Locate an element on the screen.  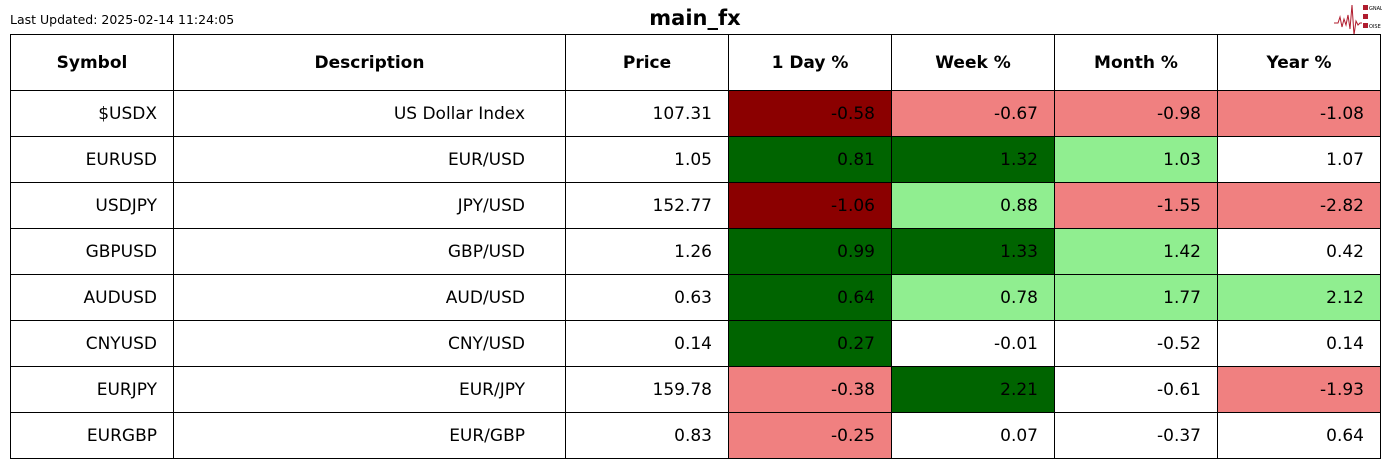
day-change-cell: 0.27 is located at coordinates (810, 343).